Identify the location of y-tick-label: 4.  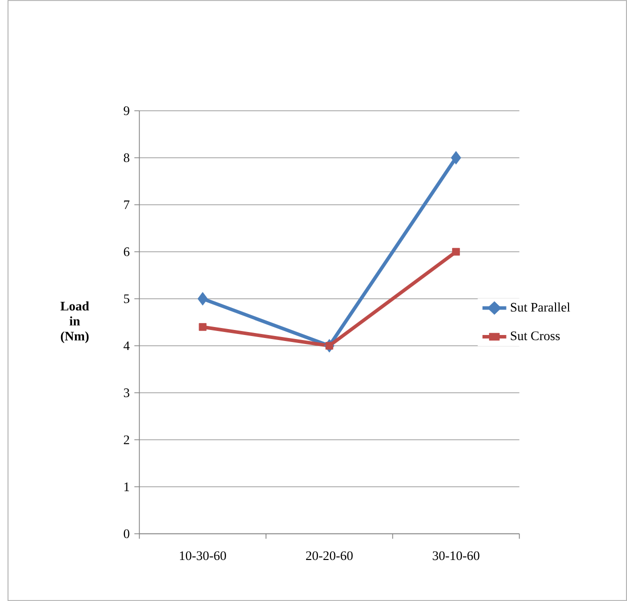
(127, 345).